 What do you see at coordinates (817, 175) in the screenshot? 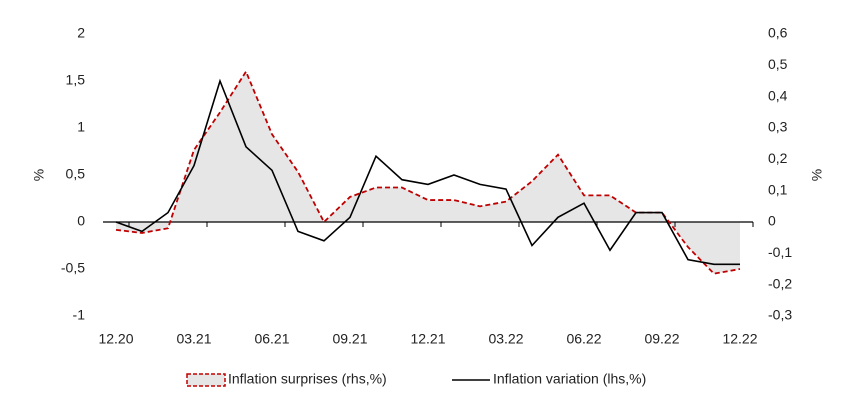
I see `y2-axis-label: %` at bounding box center [817, 175].